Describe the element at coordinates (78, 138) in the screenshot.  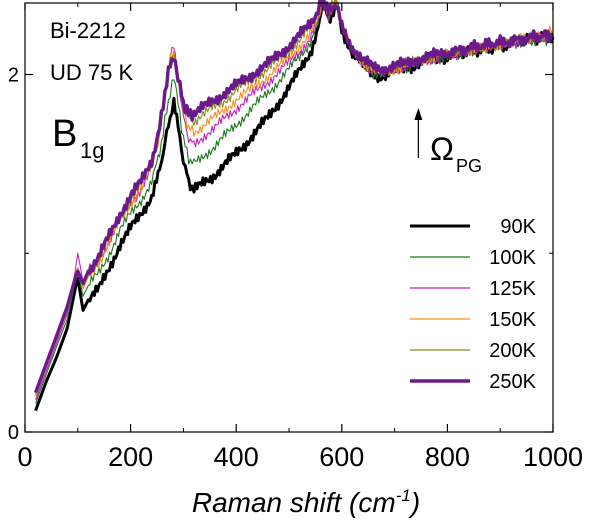
I see `symmetry-label: B 1g` at that location.